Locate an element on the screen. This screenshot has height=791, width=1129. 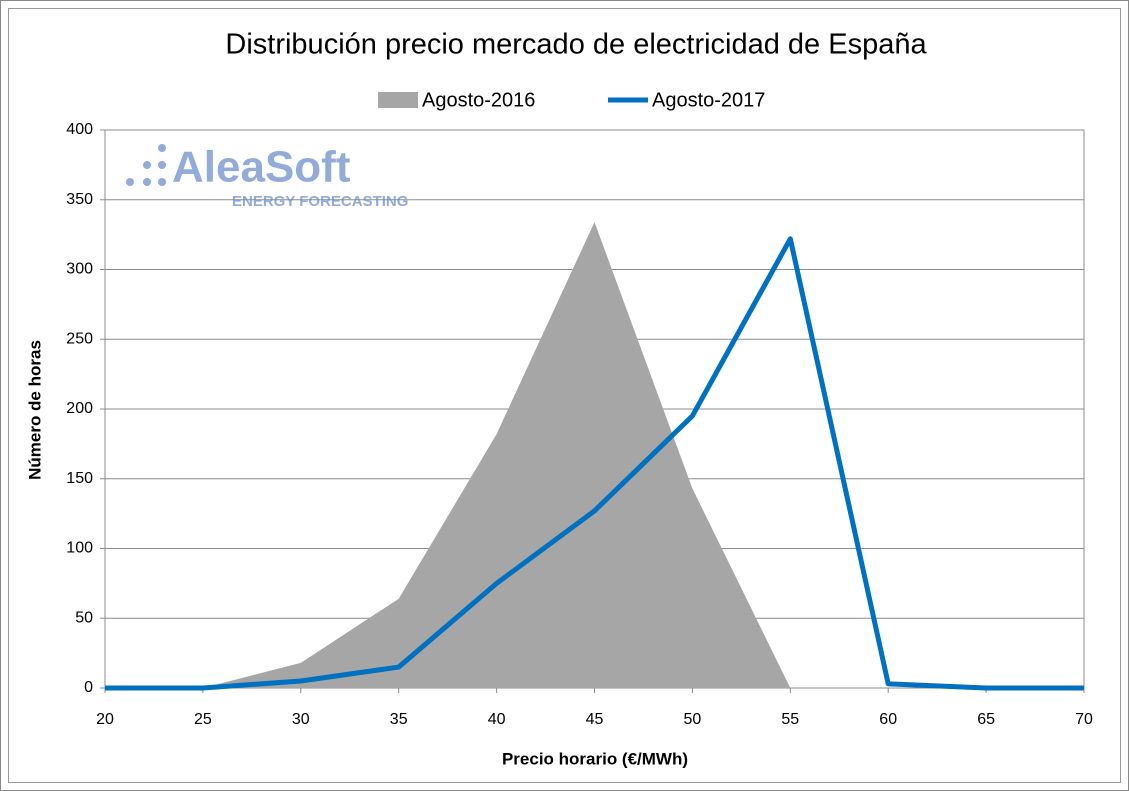
logo-name: AleaSoft is located at coordinates (261, 167).